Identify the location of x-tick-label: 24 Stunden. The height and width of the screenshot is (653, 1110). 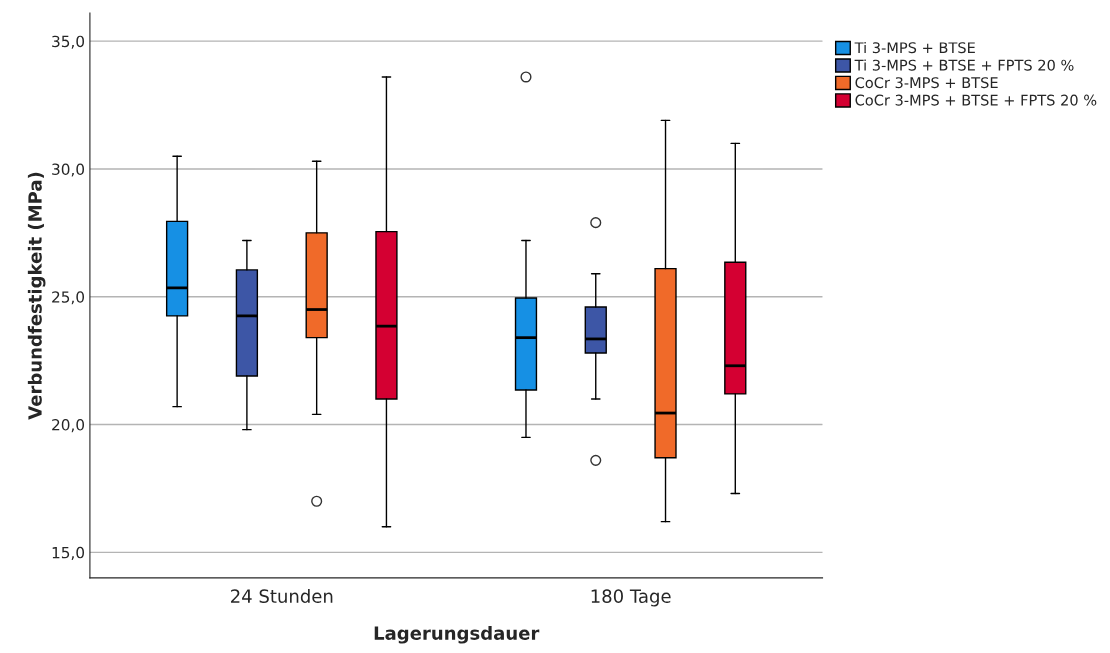
(282, 596).